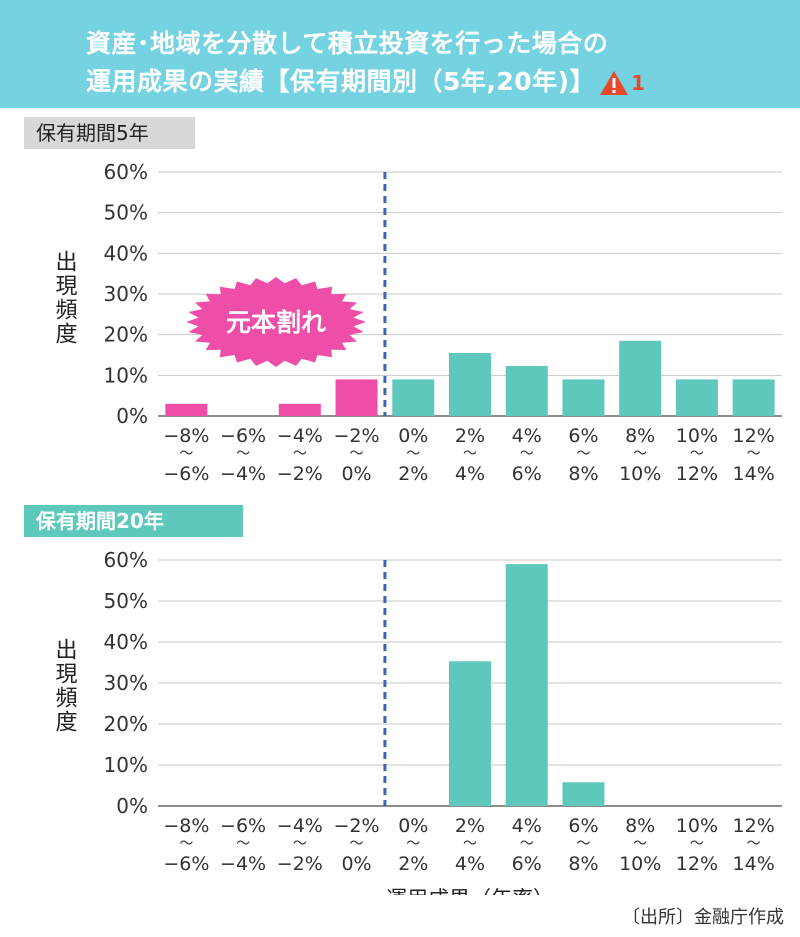 Image resolution: width=800 pixels, height=937 pixels. I want to click on section-label-5y: 保有期間5年, so click(109, 133).